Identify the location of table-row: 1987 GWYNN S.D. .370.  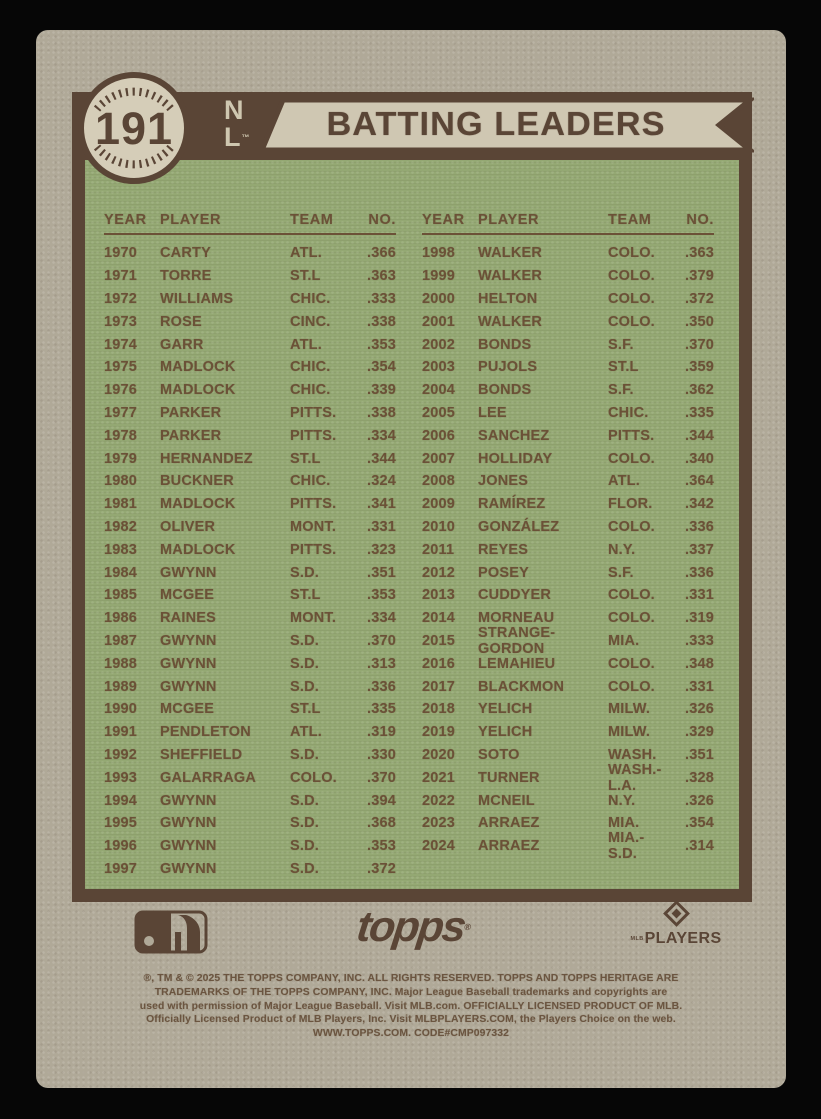
(250, 641).